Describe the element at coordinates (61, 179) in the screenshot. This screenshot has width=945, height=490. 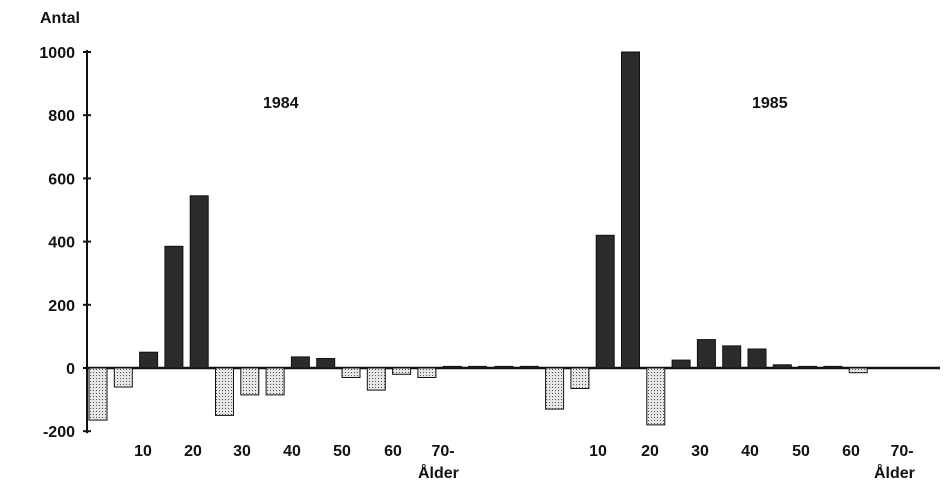
I see `y-tick-label: 600` at that location.